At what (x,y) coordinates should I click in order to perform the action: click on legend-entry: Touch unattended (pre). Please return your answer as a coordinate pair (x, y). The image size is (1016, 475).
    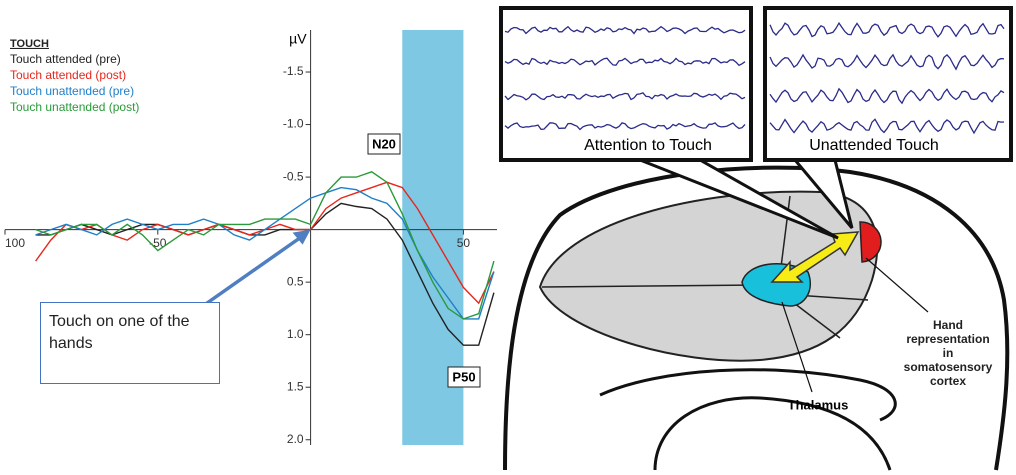
    Looking at the image, I should click on (72, 91).